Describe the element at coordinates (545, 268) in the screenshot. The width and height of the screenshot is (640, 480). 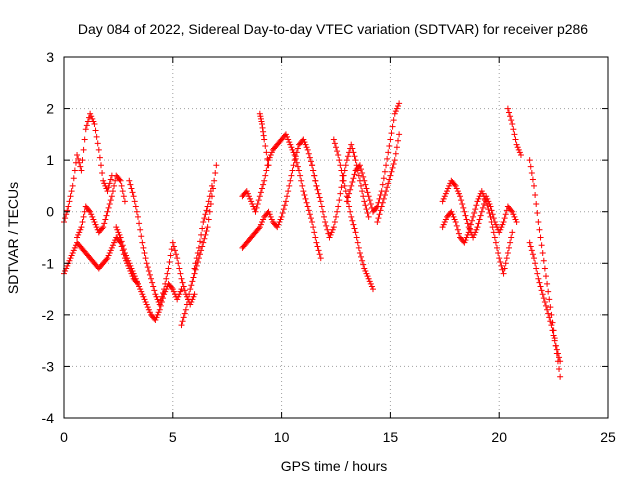
I see `series-seg-d4` at that location.